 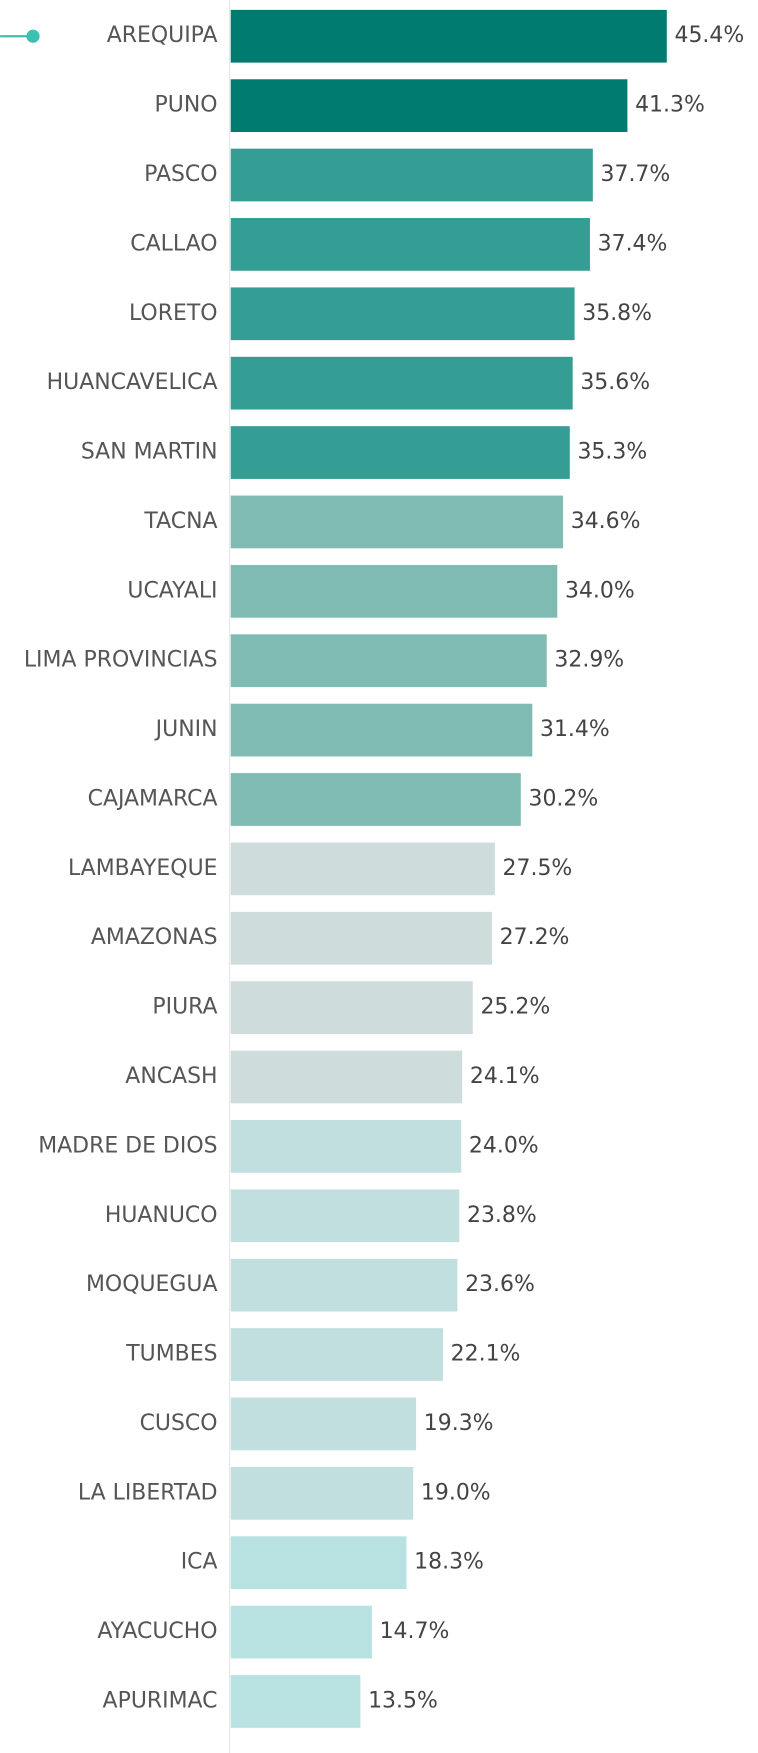 What do you see at coordinates (180, 521) in the screenshot?
I see `category-label: TACNA` at bounding box center [180, 521].